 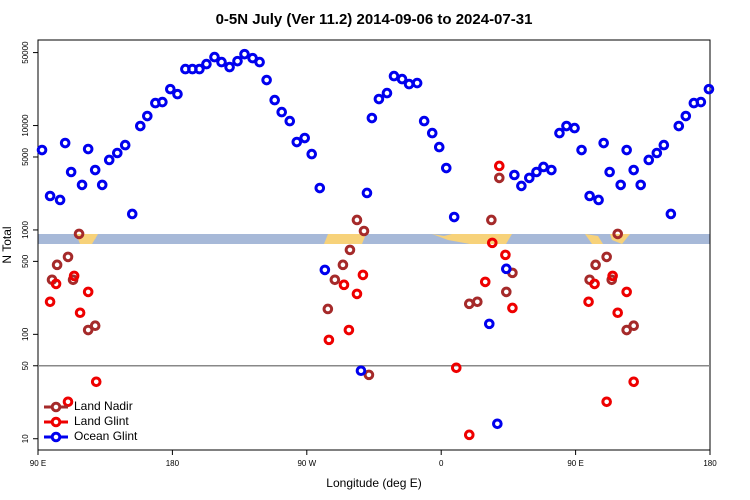 I want to click on y-axis-label: N Total, so click(x=7, y=244).